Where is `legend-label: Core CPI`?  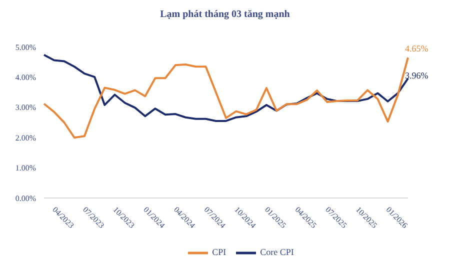
legend-label: Core CPI is located at coordinates (277, 252).